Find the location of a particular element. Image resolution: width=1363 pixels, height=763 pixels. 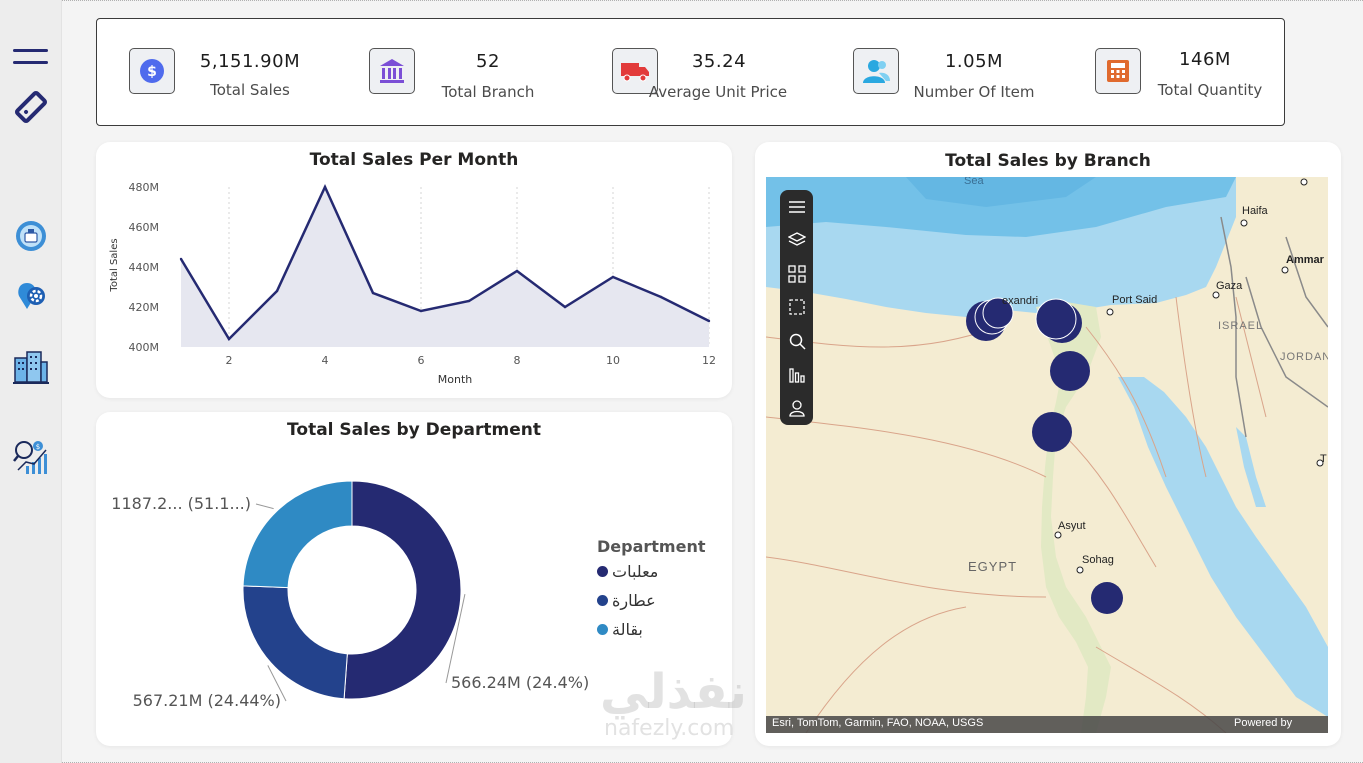

kpi-total-quantity: 146M Total Quantity is located at coordinates (1175, 72).